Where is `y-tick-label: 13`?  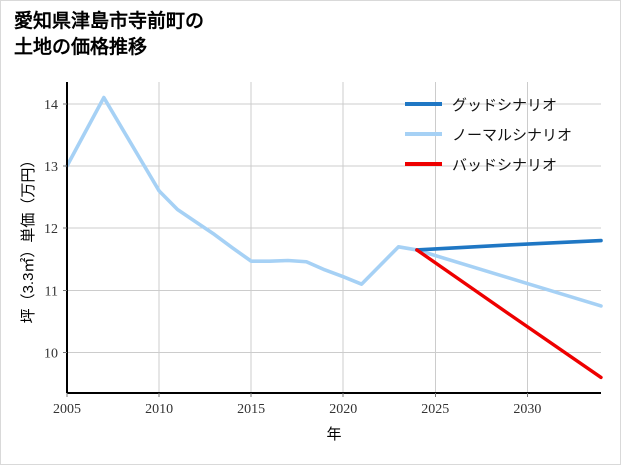
y-tick-label: 13 is located at coordinates (51, 167).